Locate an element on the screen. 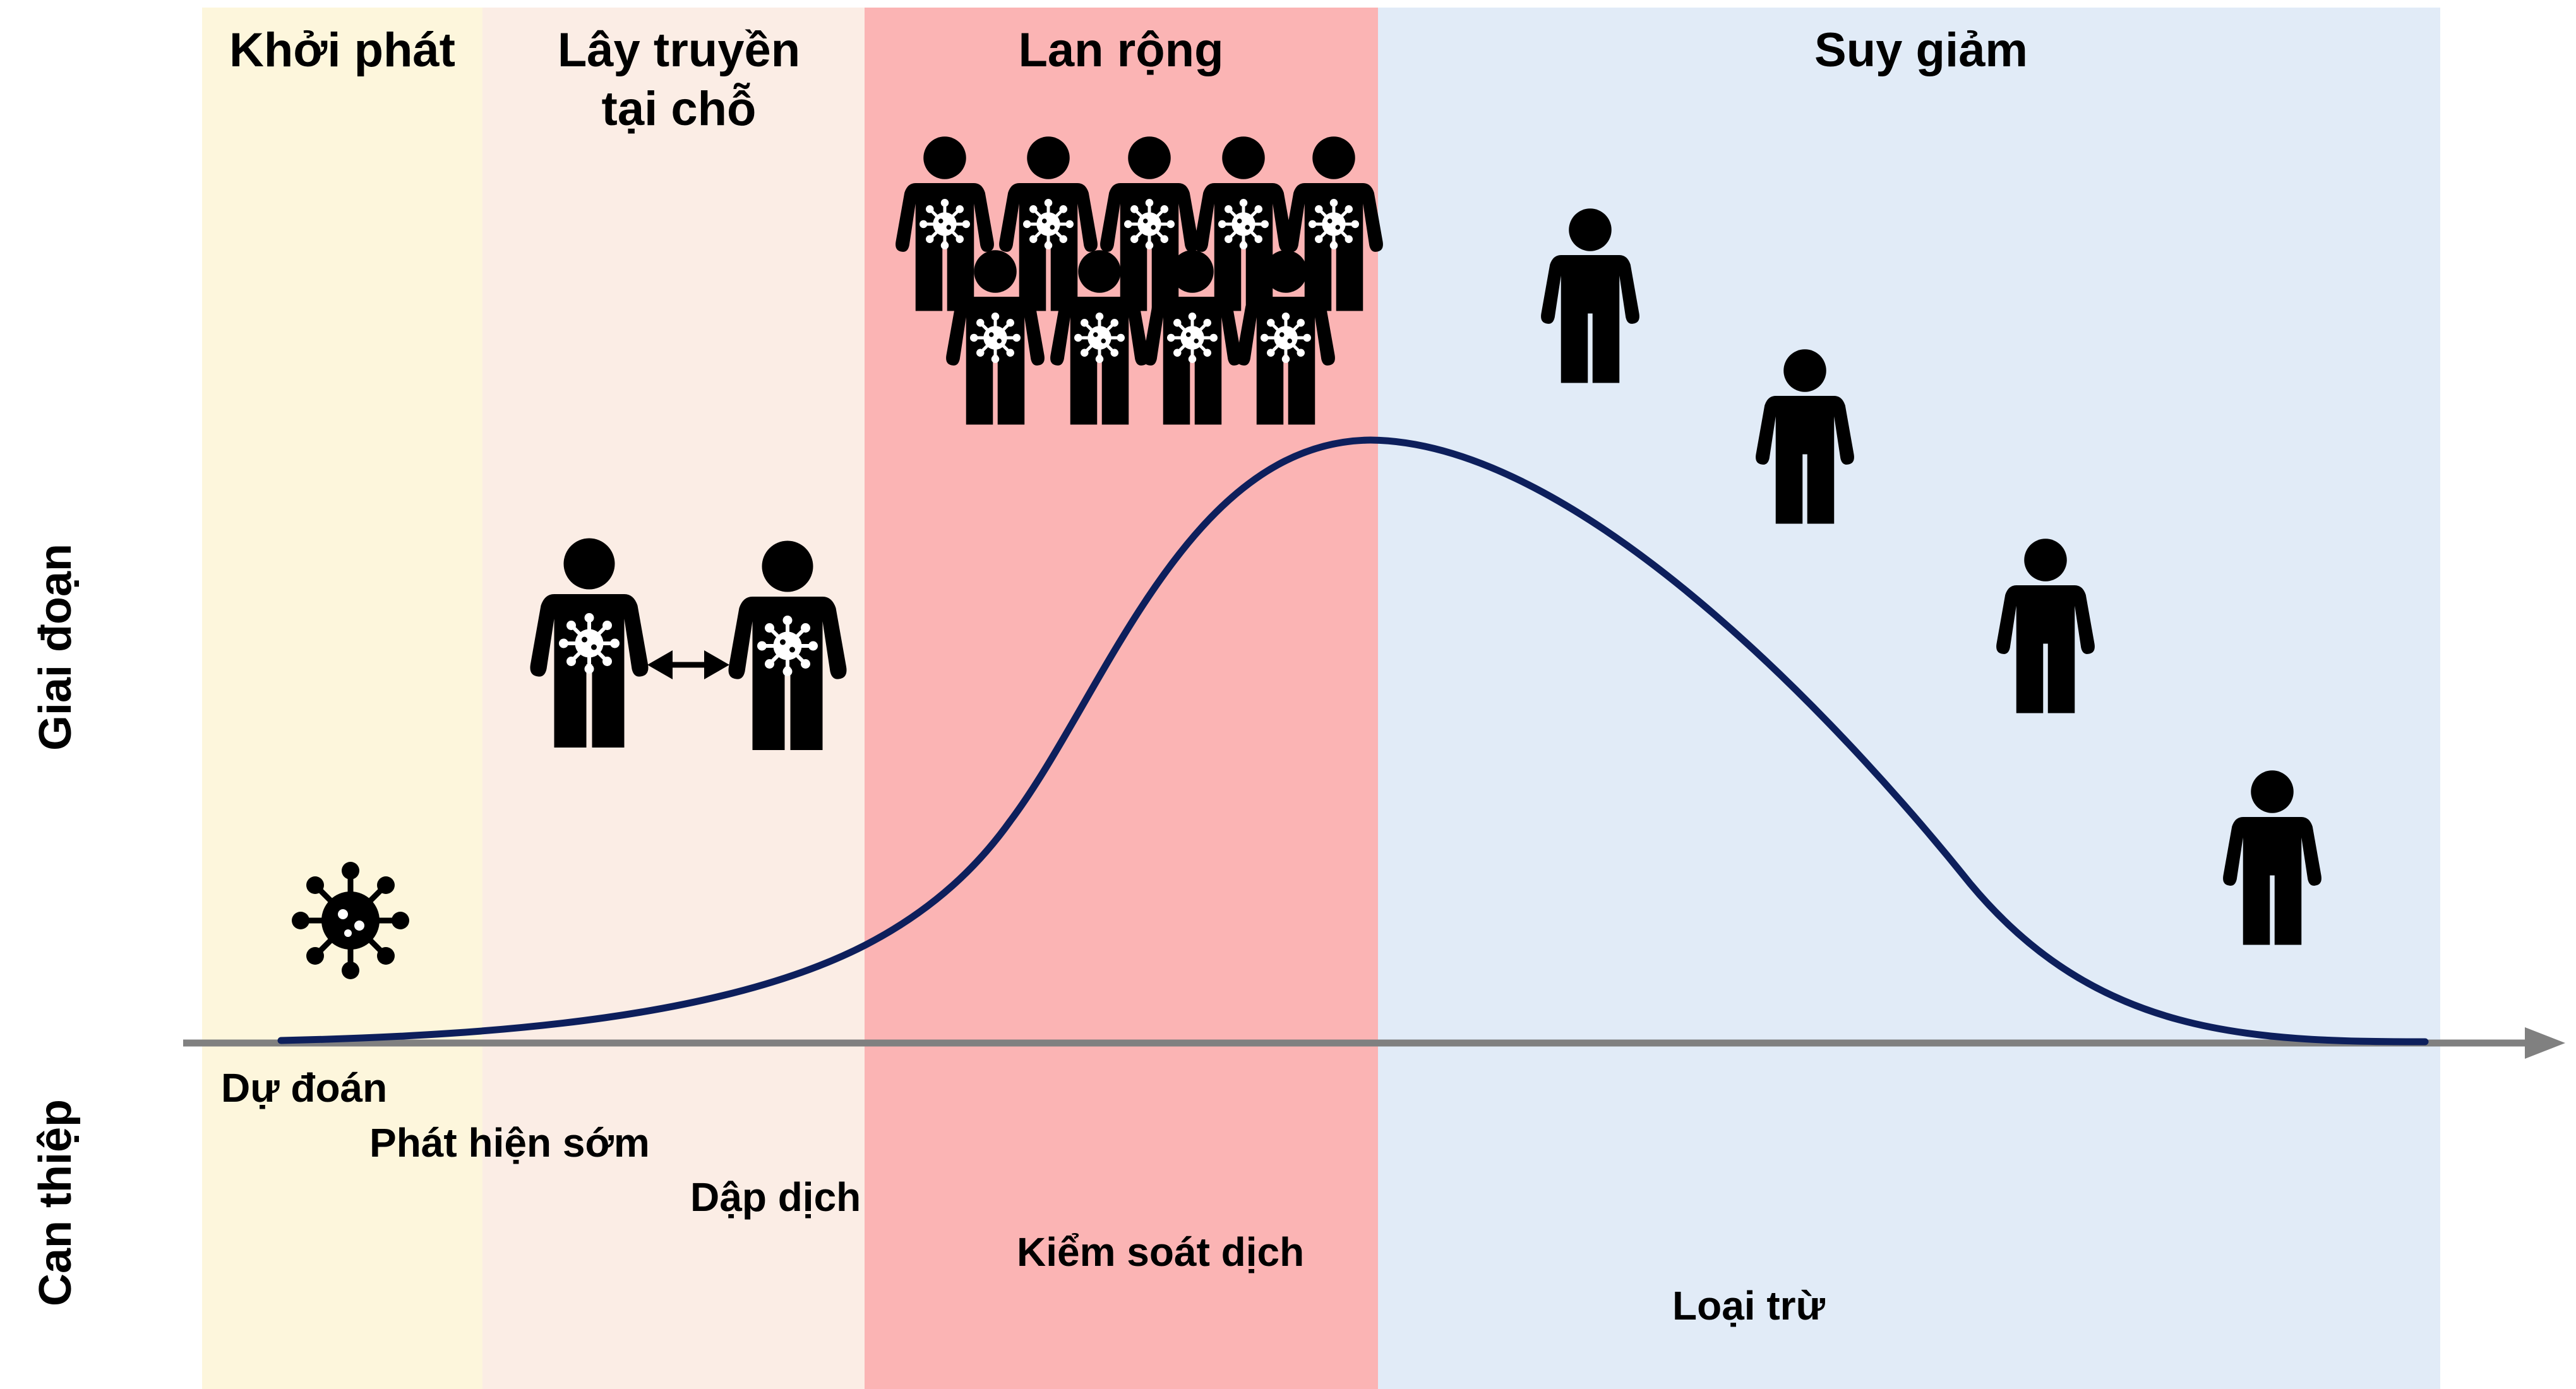 This screenshot has width=2576, height=1389. double-arrow-icon is located at coordinates (688, 665).